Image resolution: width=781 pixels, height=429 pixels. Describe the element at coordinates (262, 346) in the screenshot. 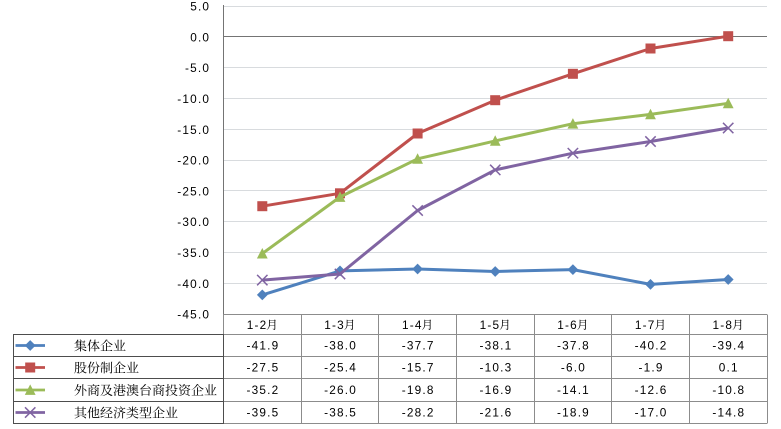

I see `svg-text: -41.9` at that location.